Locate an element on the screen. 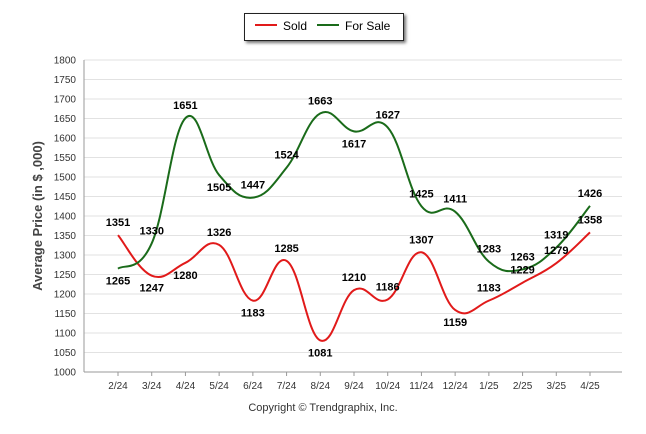  legend-swatch-sold is located at coordinates (266, 24).